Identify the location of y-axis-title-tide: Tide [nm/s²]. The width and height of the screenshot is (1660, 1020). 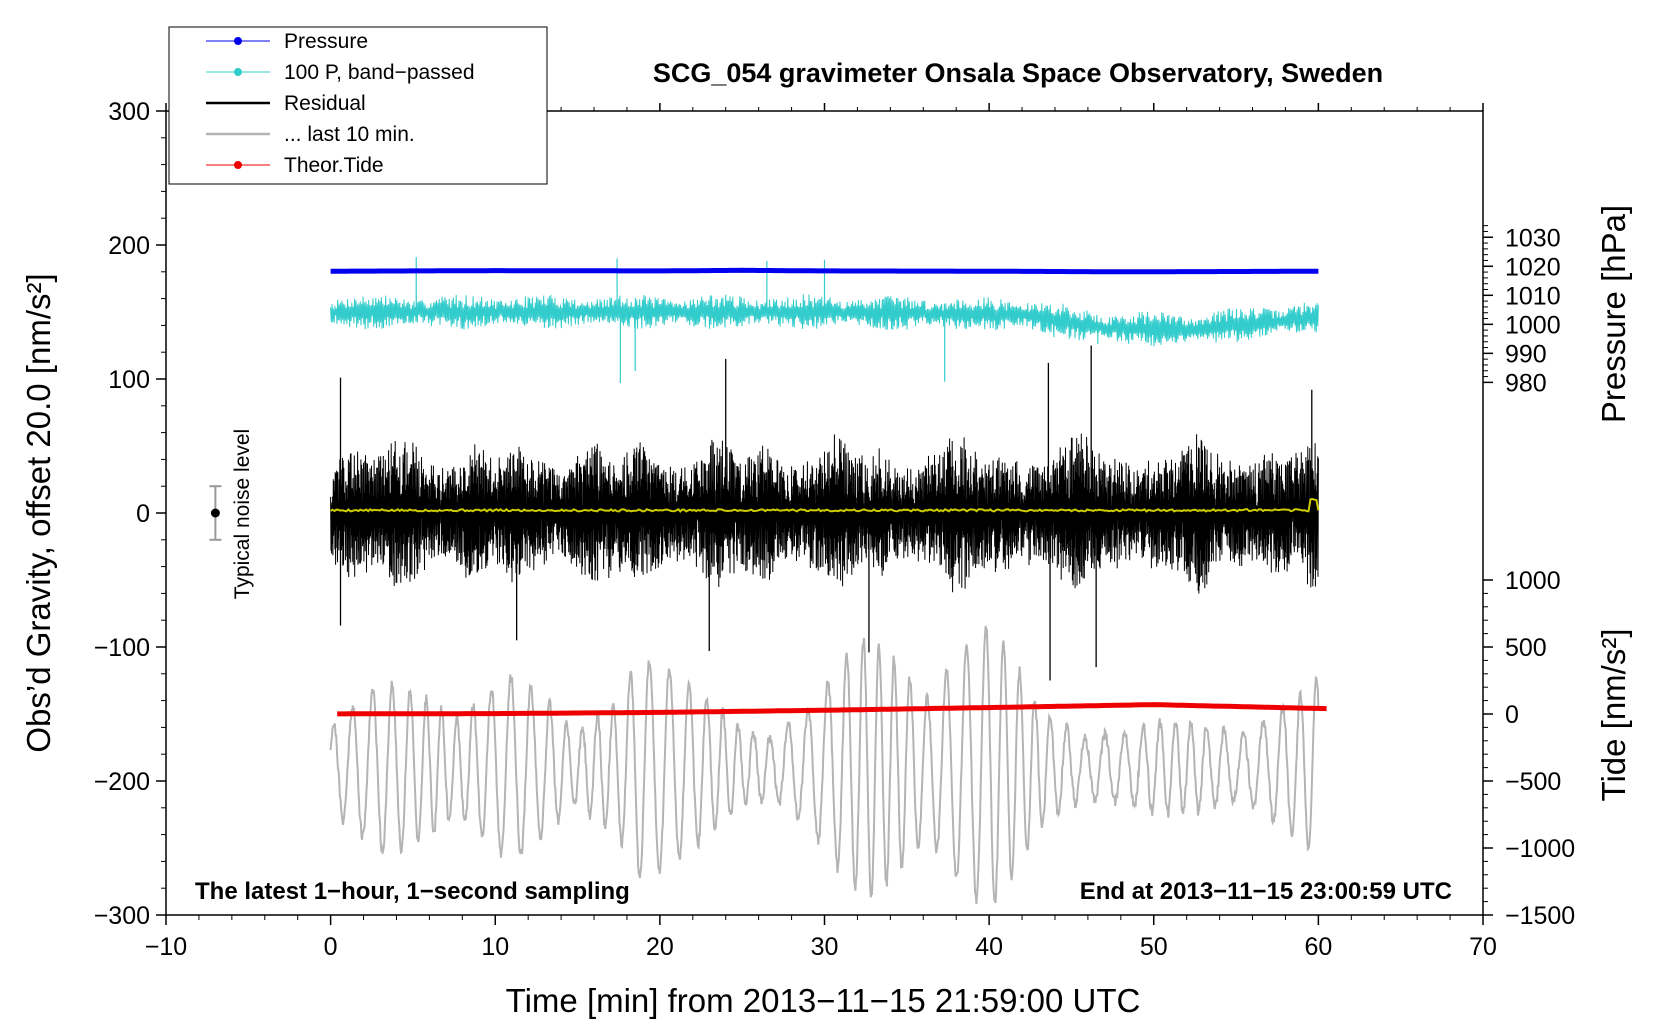
(1613, 715).